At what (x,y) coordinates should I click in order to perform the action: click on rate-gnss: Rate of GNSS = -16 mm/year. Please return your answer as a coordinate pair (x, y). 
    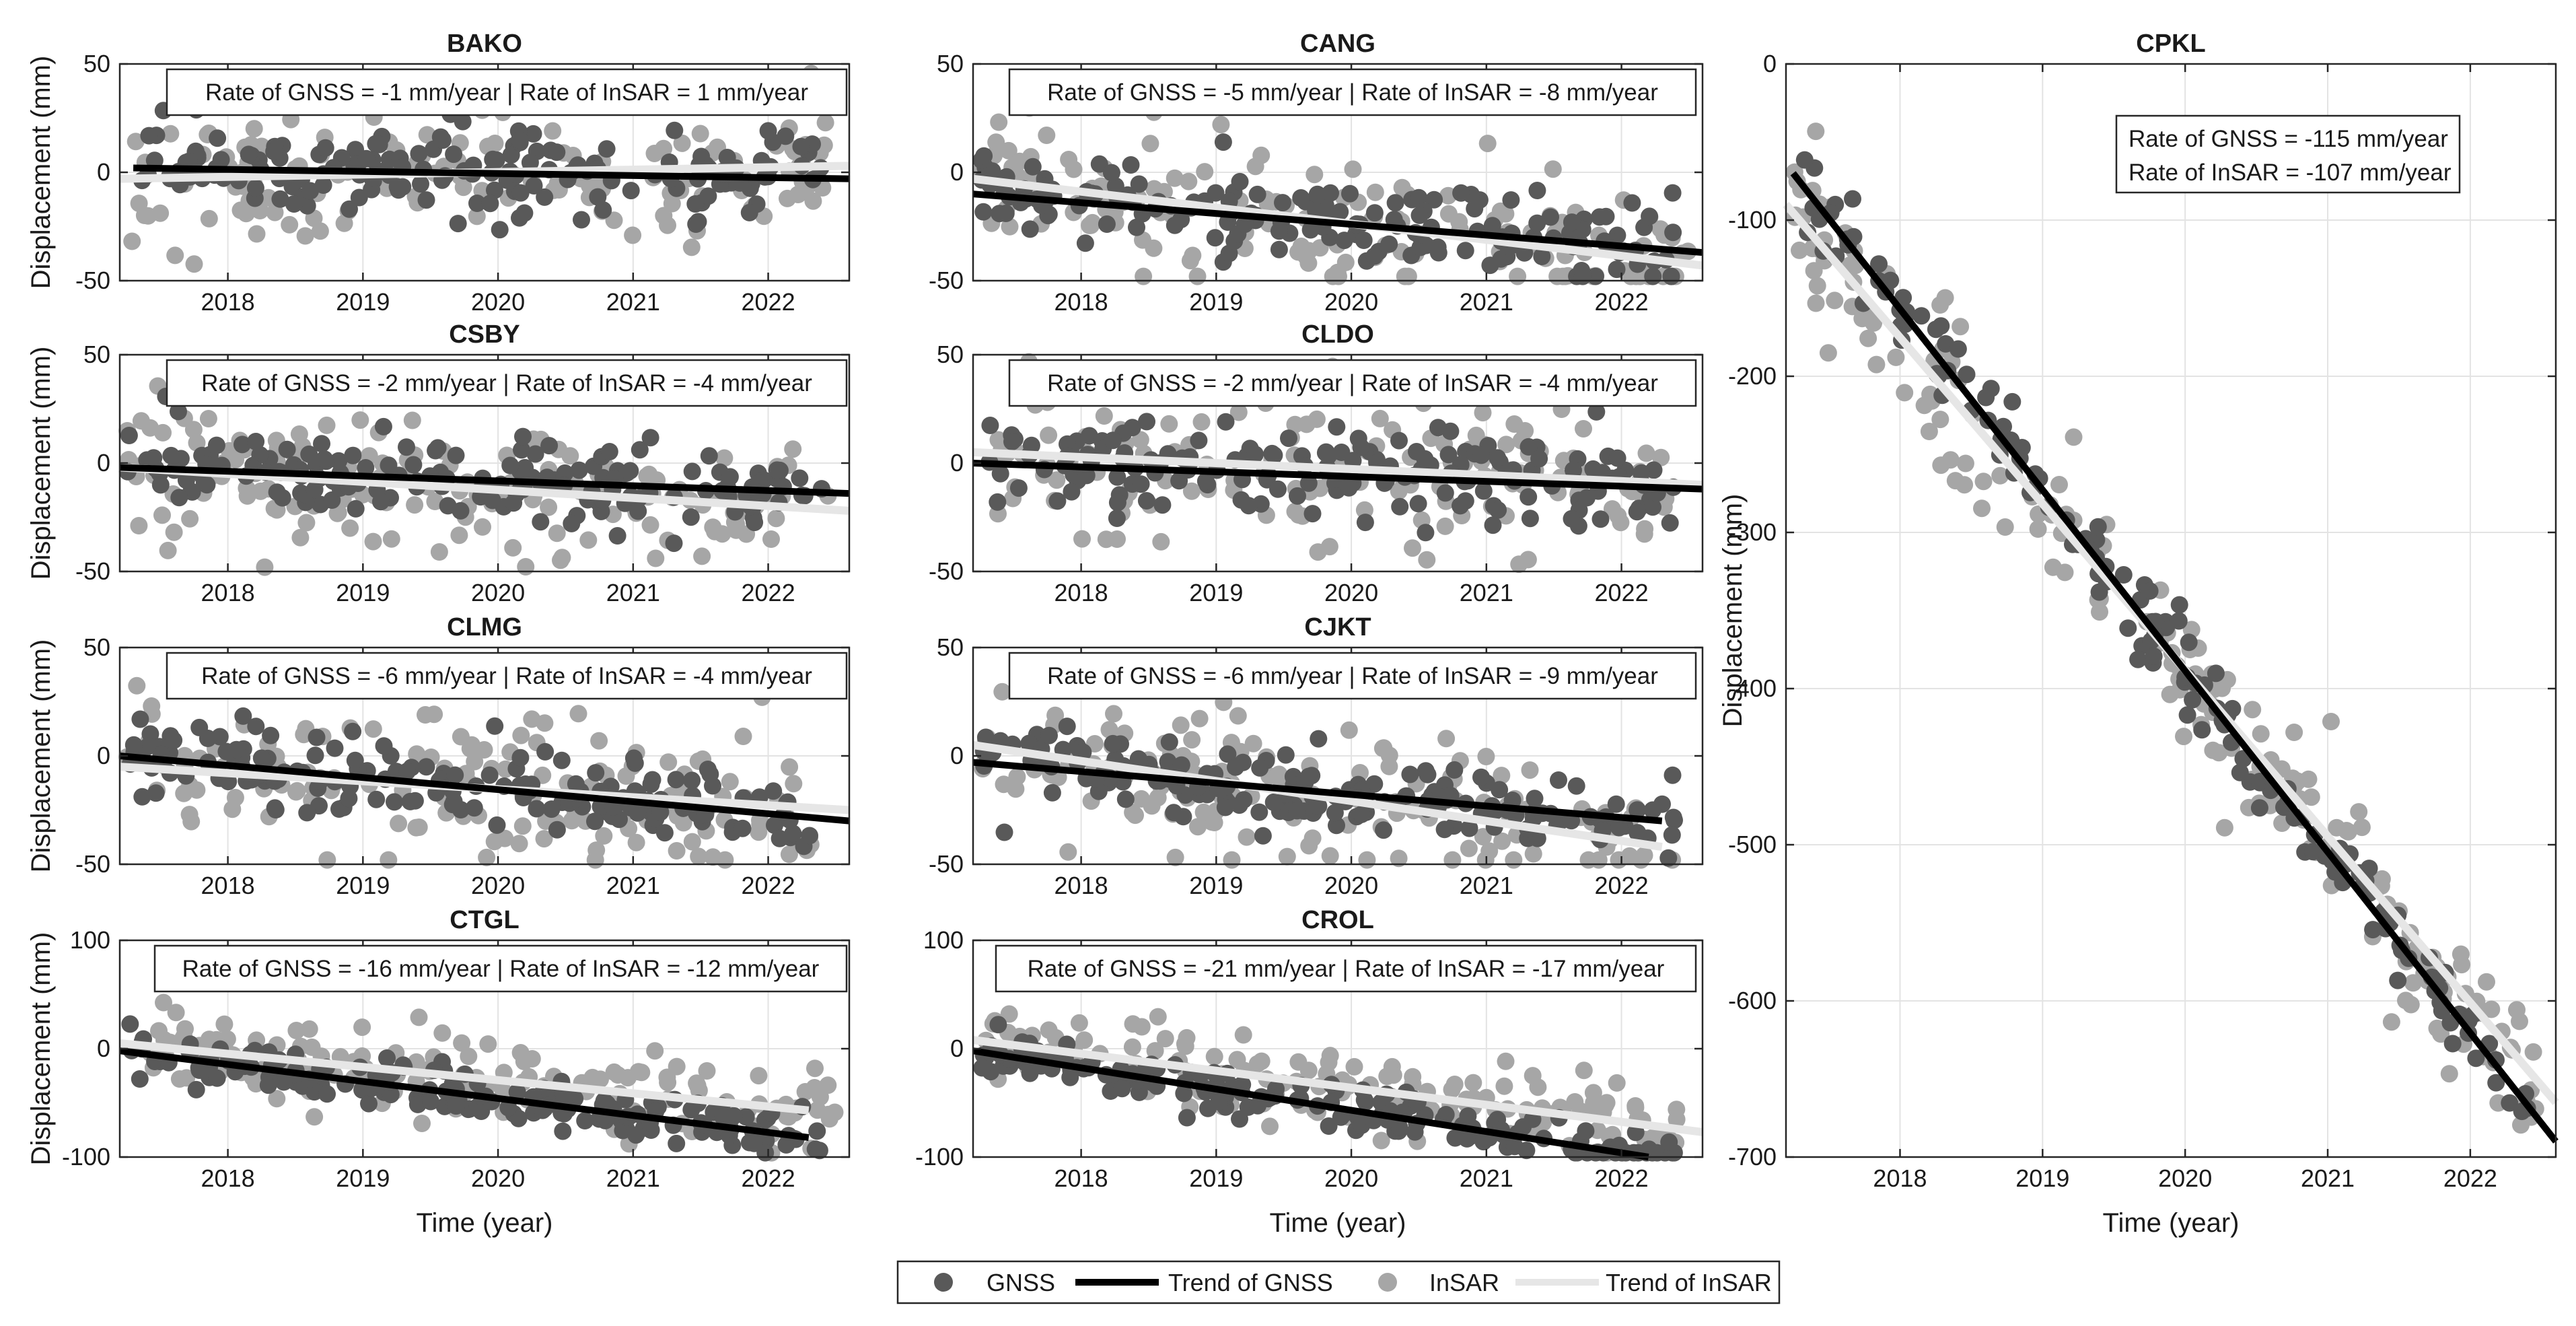
    Looking at the image, I should click on (336, 969).